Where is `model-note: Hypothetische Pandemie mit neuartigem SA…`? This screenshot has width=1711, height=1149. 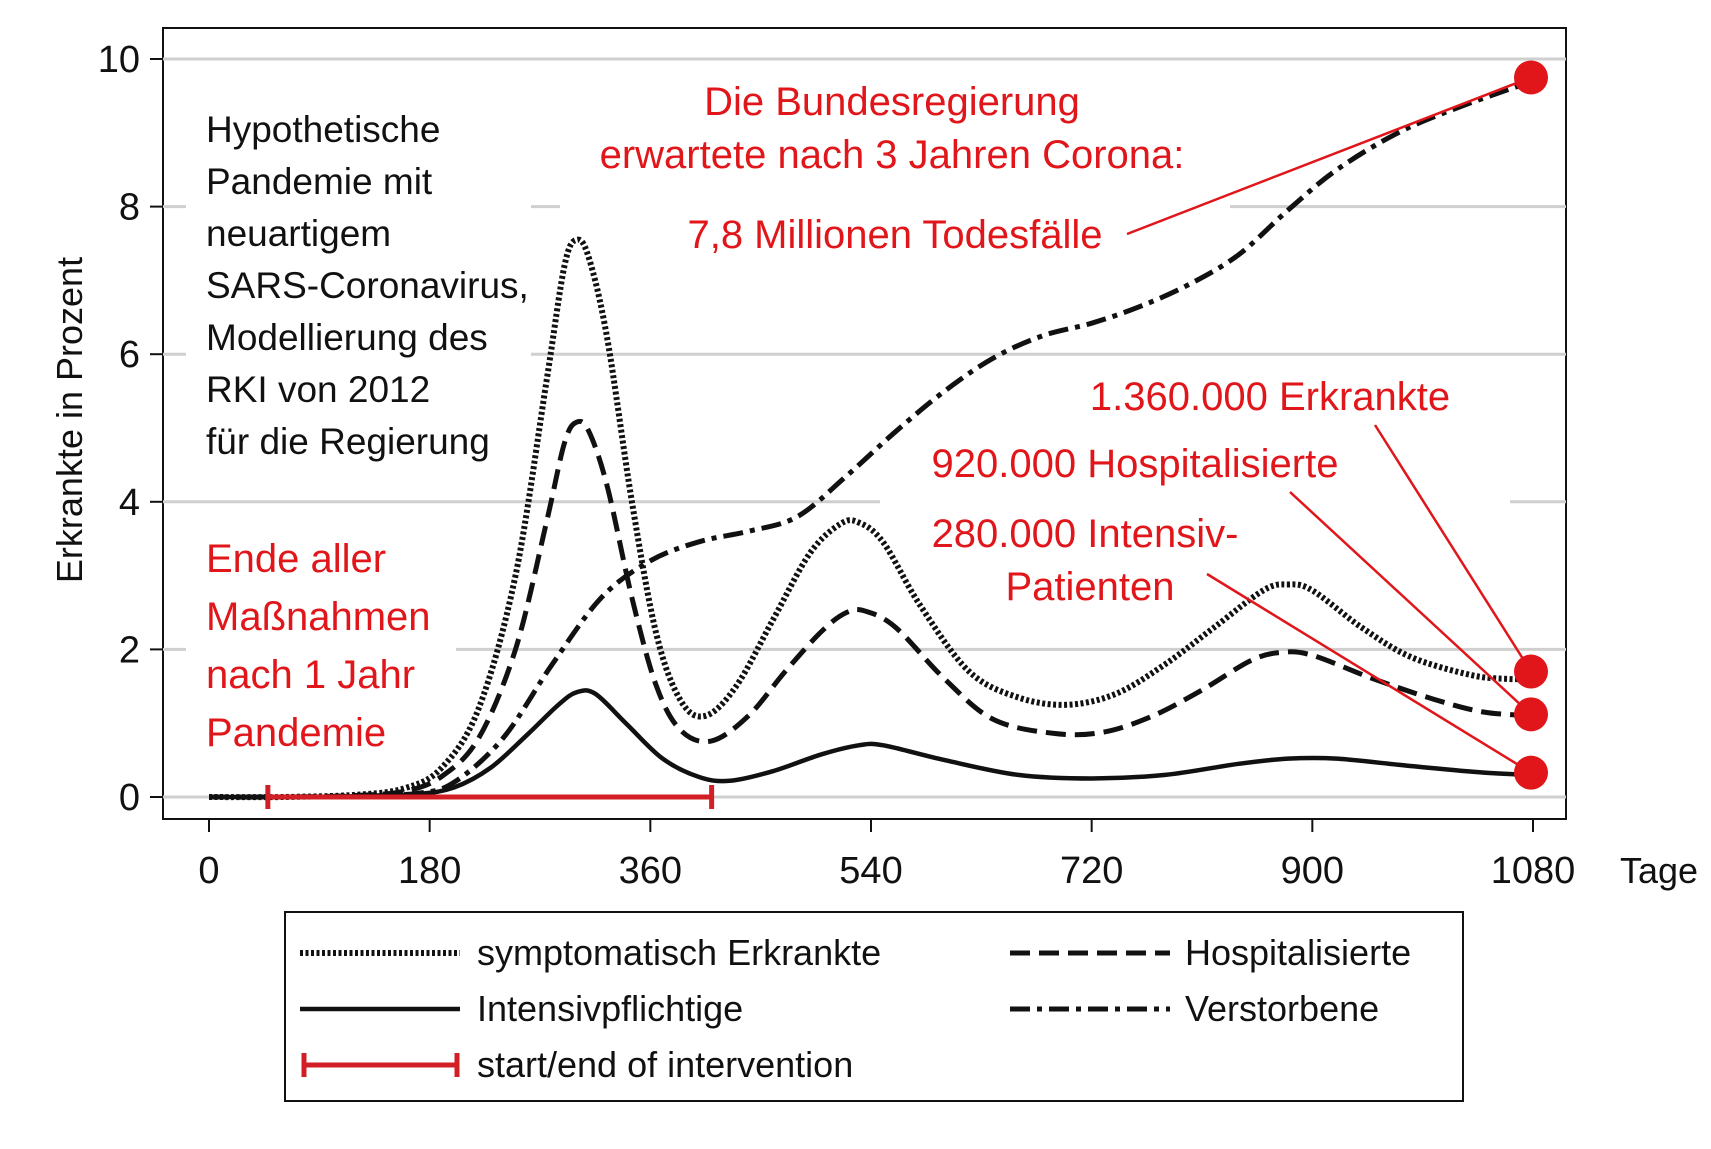
model-note: Hypothetische Pandemie mit neuartigem SA… is located at coordinates (367, 285).